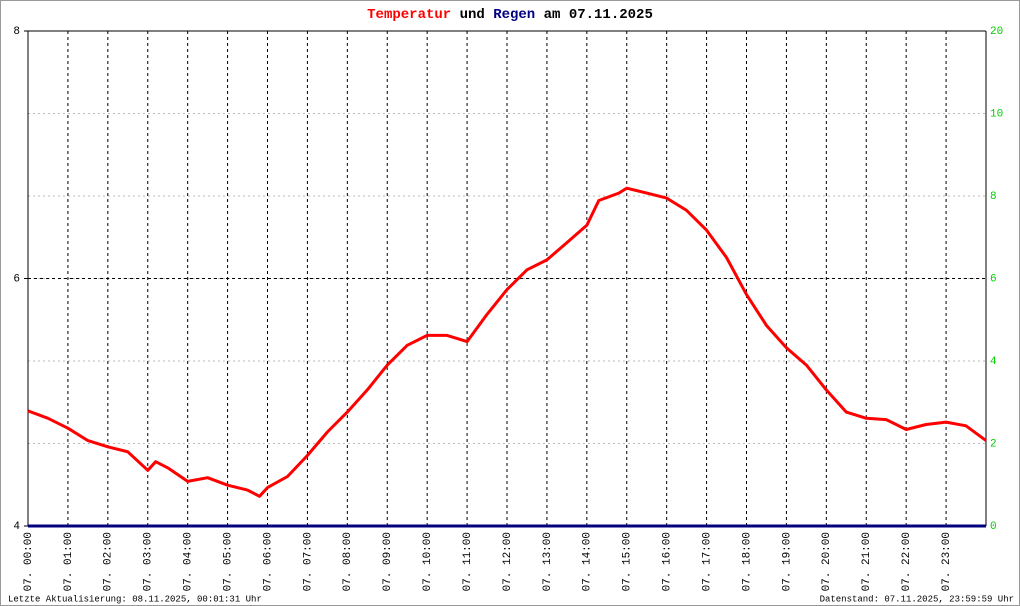  Describe the element at coordinates (348, 561) in the screenshot. I see `x-tick-label: 07. 08:00` at that location.